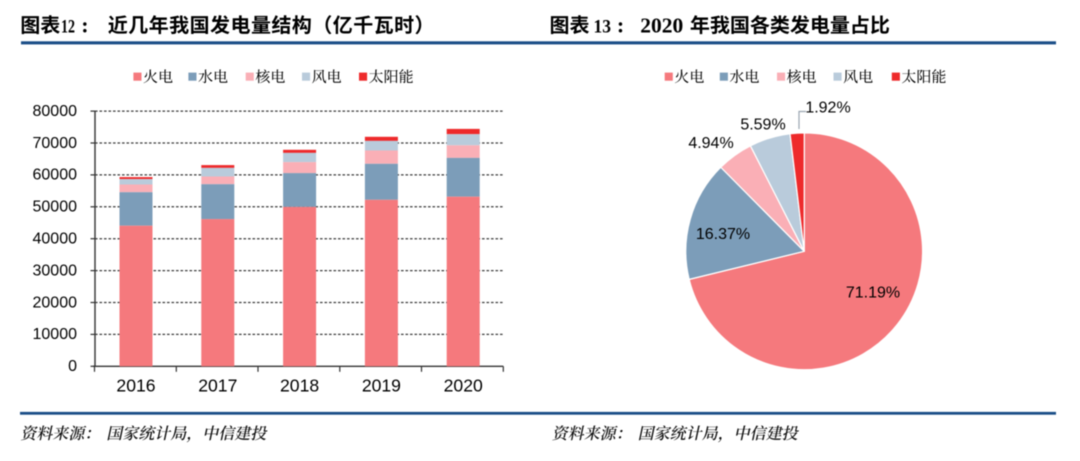  Describe the element at coordinates (381, 385) in the screenshot. I see `svg-text: 2019` at that location.